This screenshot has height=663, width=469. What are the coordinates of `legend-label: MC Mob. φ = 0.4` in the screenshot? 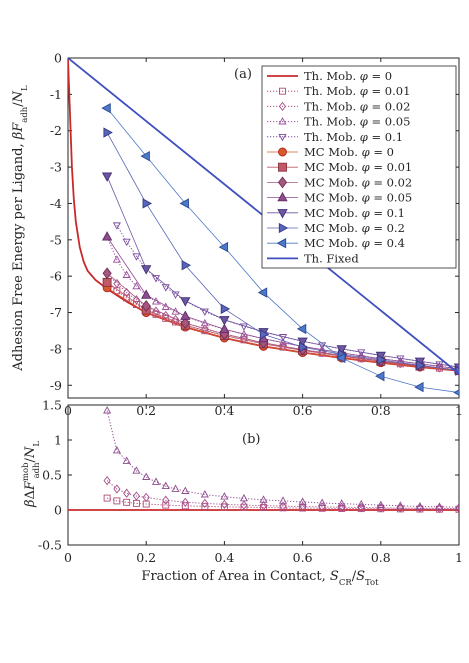 It's located at (354, 243).